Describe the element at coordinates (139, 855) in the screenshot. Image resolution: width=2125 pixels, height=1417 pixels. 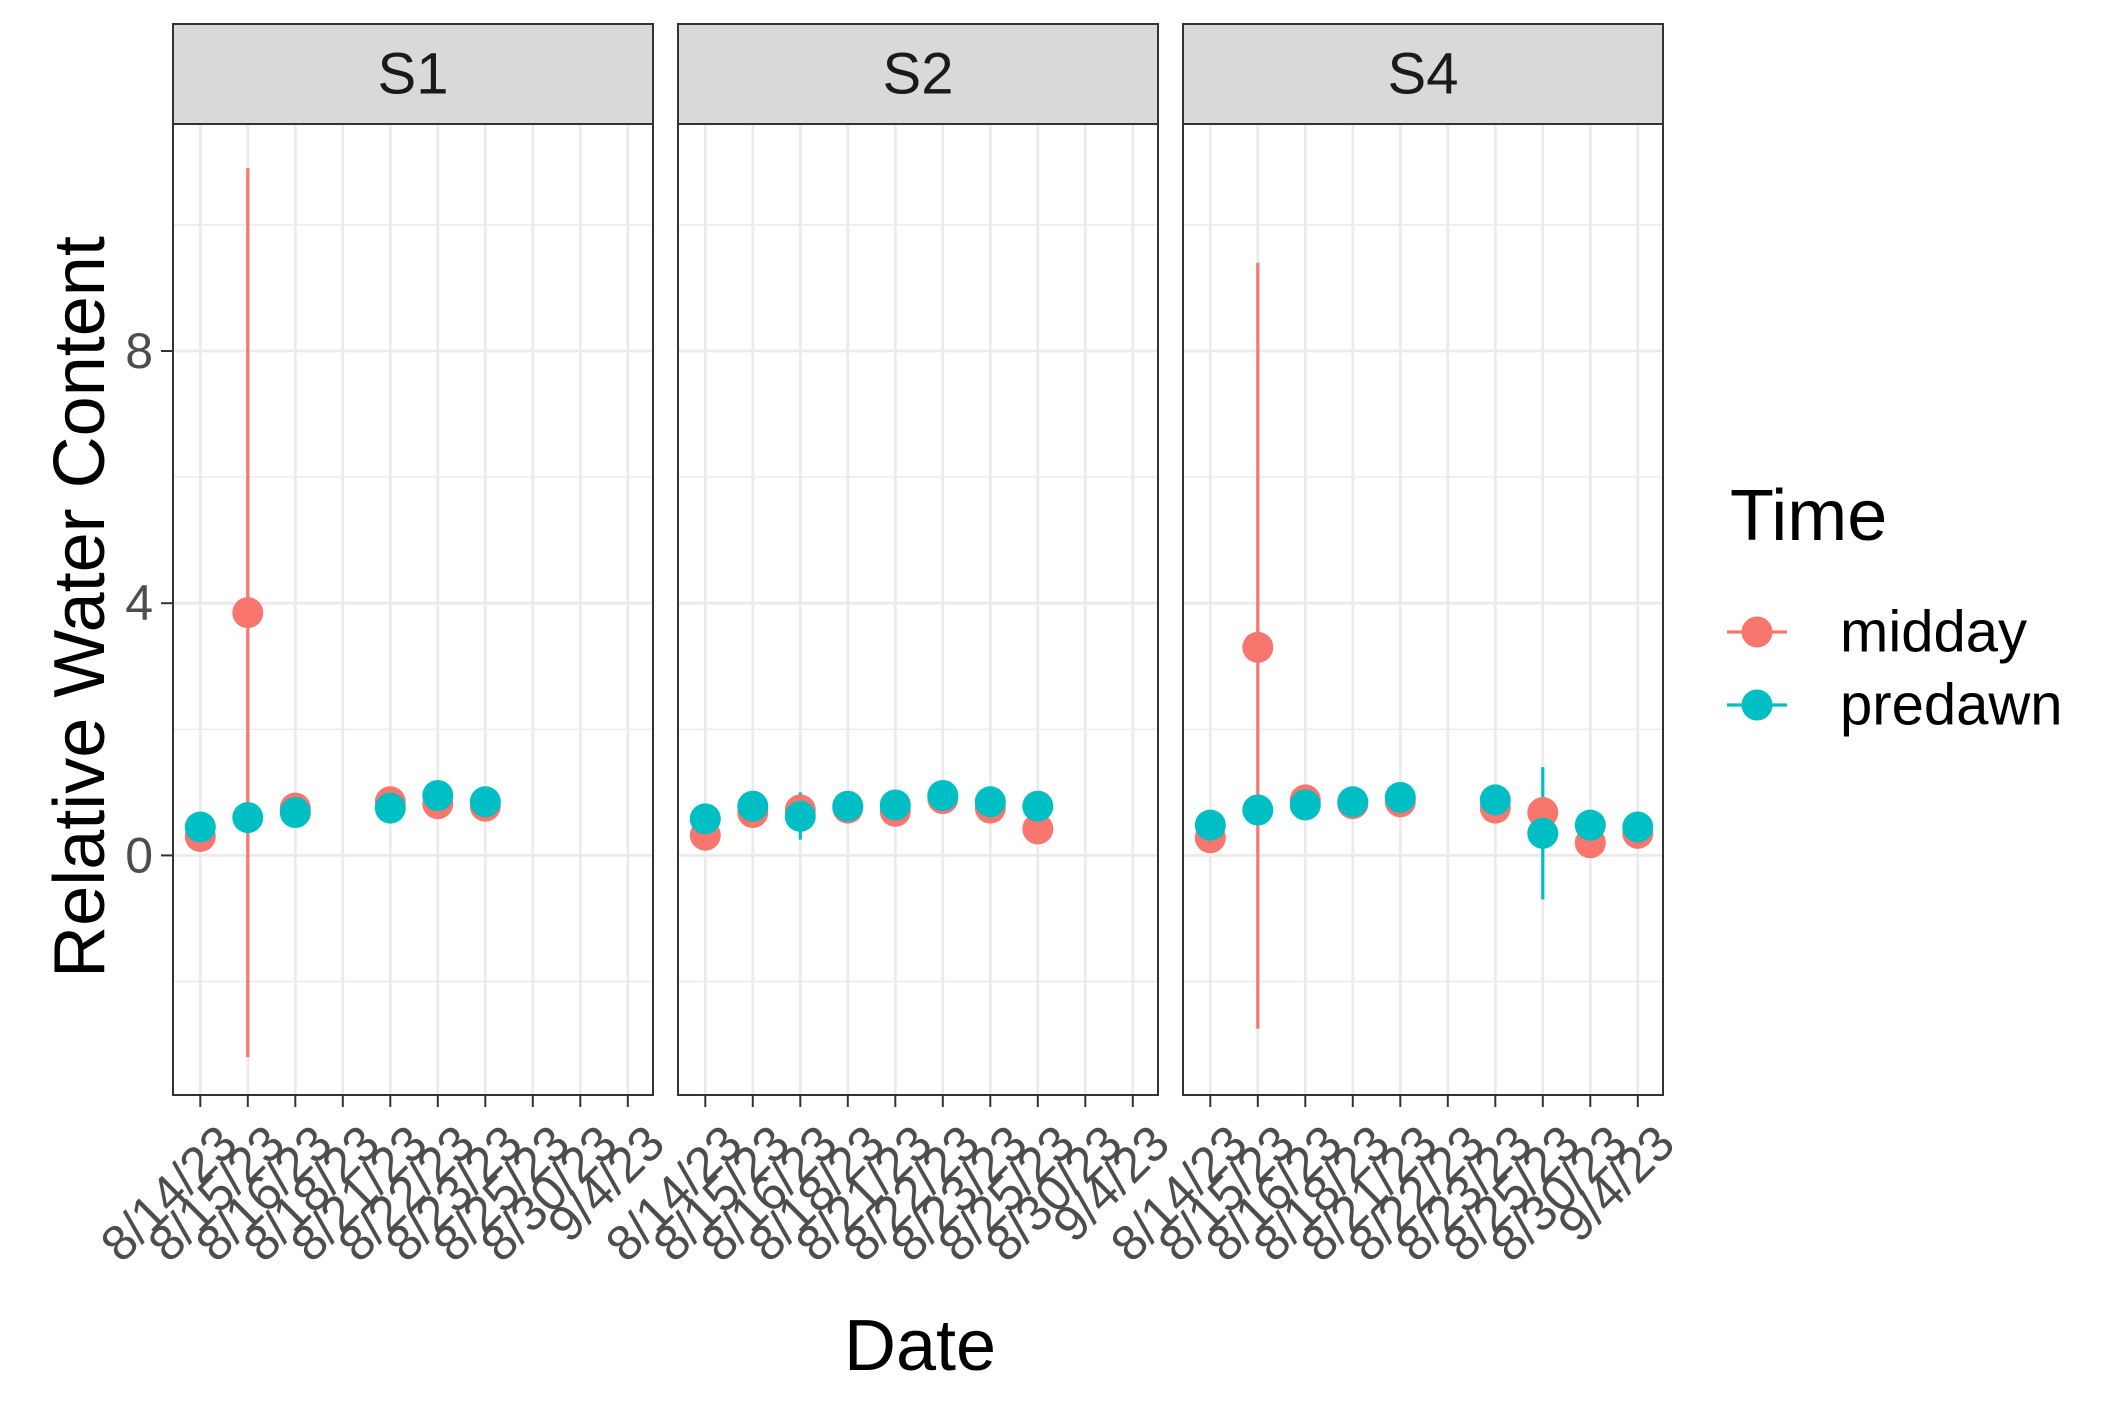
I see `y-tick-label: 0` at that location.